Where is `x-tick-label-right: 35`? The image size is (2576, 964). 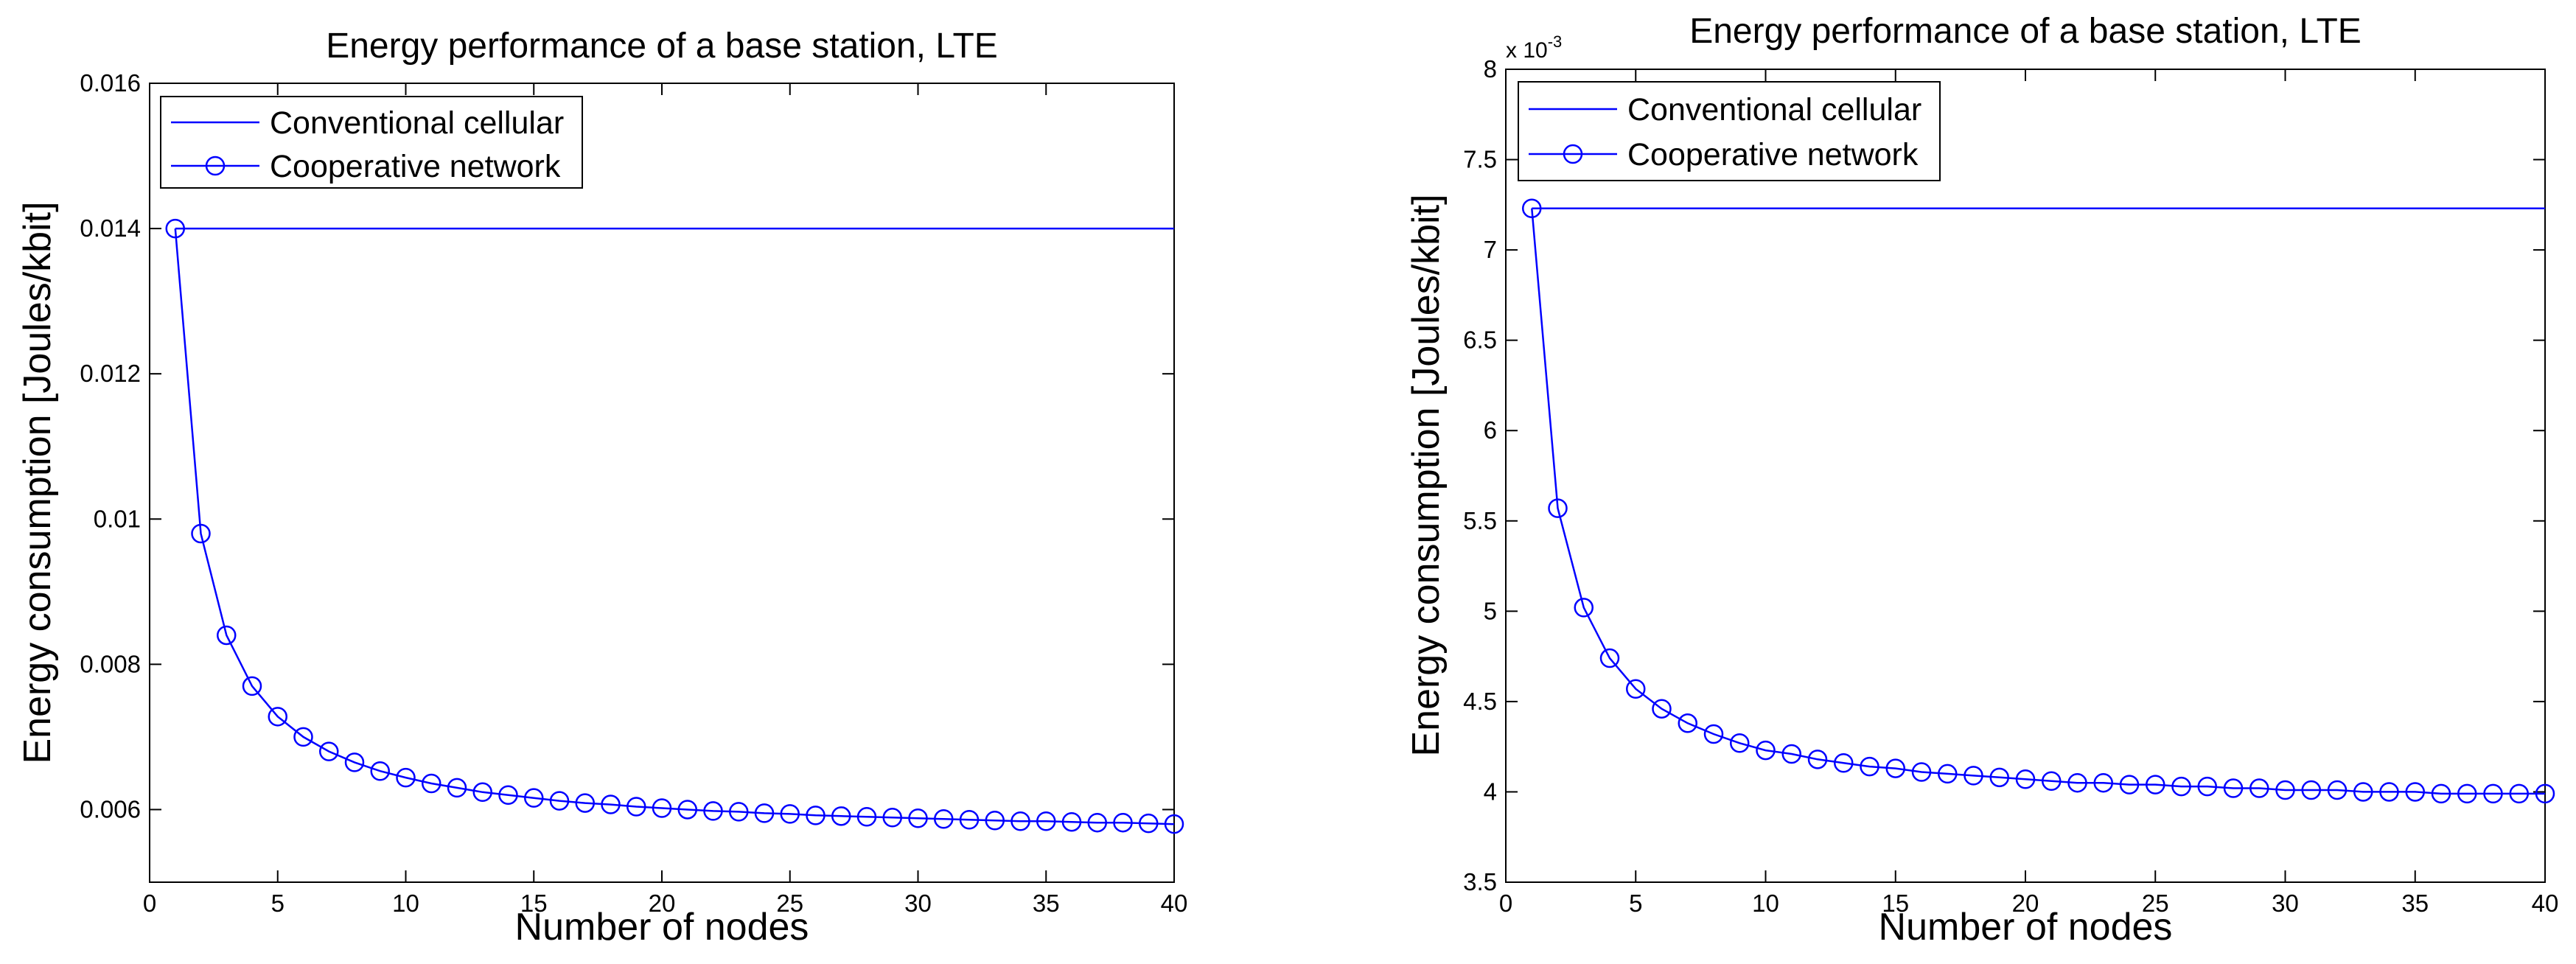
x-tick-label-right: 35 is located at coordinates (2415, 903).